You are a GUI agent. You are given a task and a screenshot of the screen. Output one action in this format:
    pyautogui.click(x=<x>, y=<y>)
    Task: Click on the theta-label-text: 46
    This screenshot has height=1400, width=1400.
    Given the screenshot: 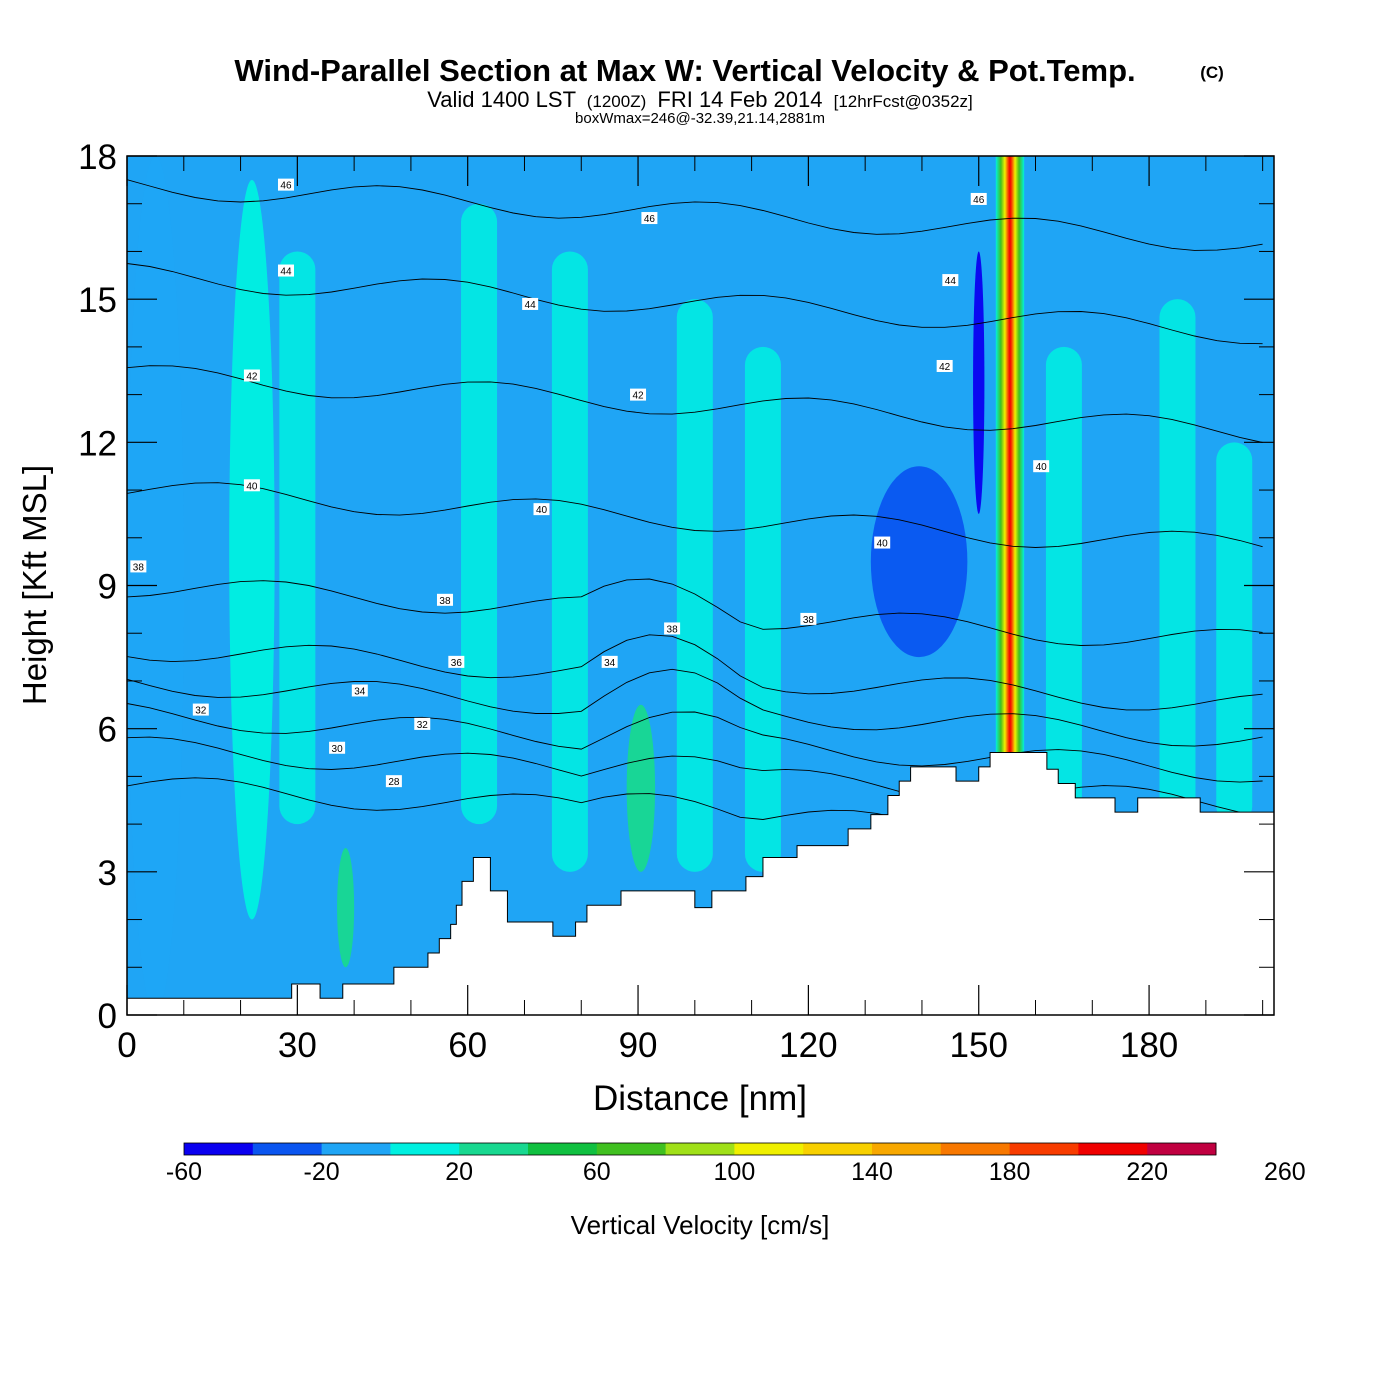 What is the action you would take?
    pyautogui.click(x=286, y=186)
    